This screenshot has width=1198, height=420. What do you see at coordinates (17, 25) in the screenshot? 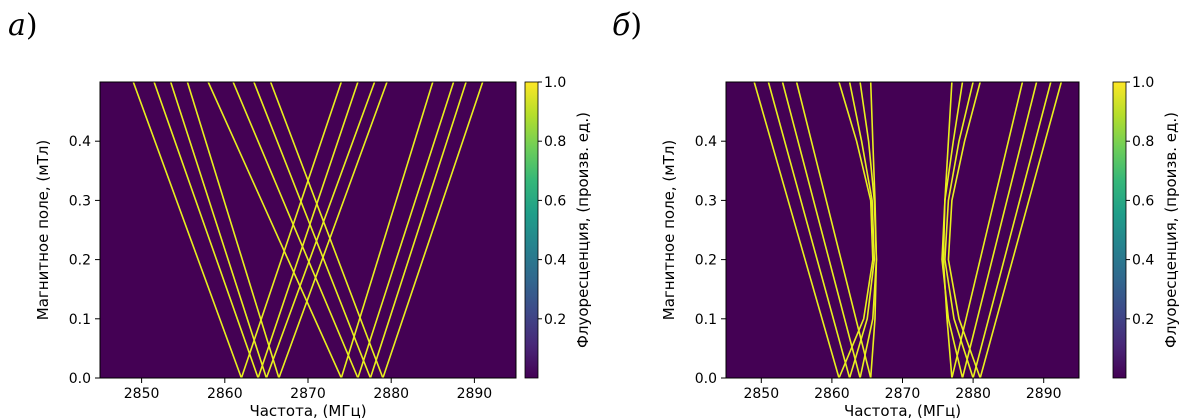
I see `panel-letter-a: а` at bounding box center [17, 25].